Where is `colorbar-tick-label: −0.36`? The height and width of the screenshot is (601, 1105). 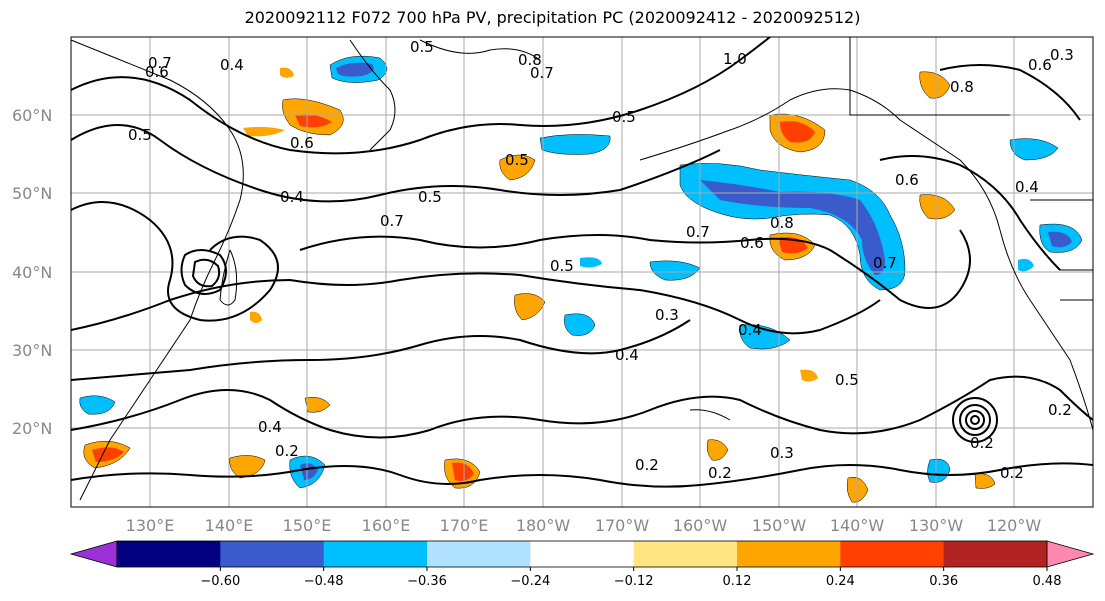 colorbar-tick-label: −0.36 is located at coordinates (427, 581).